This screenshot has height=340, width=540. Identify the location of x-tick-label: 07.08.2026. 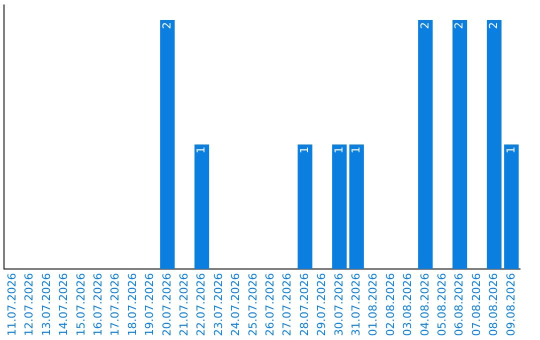
(476, 304).